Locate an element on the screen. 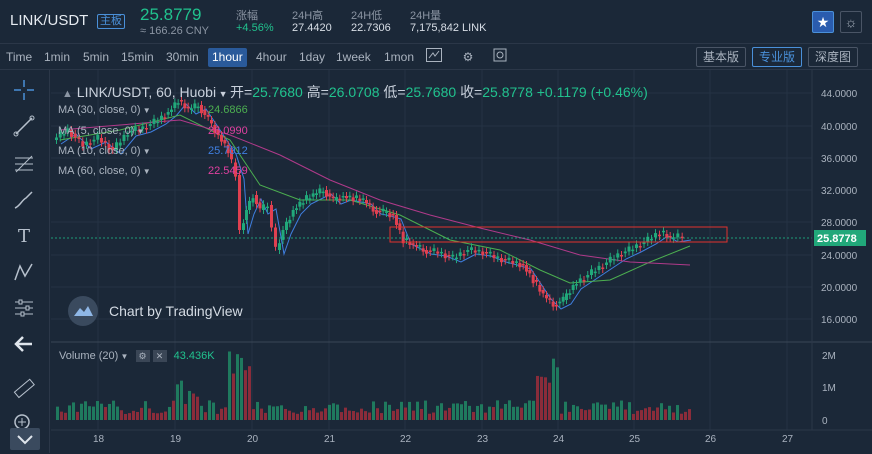  view-depth-button: 深度图 is located at coordinates (833, 57).